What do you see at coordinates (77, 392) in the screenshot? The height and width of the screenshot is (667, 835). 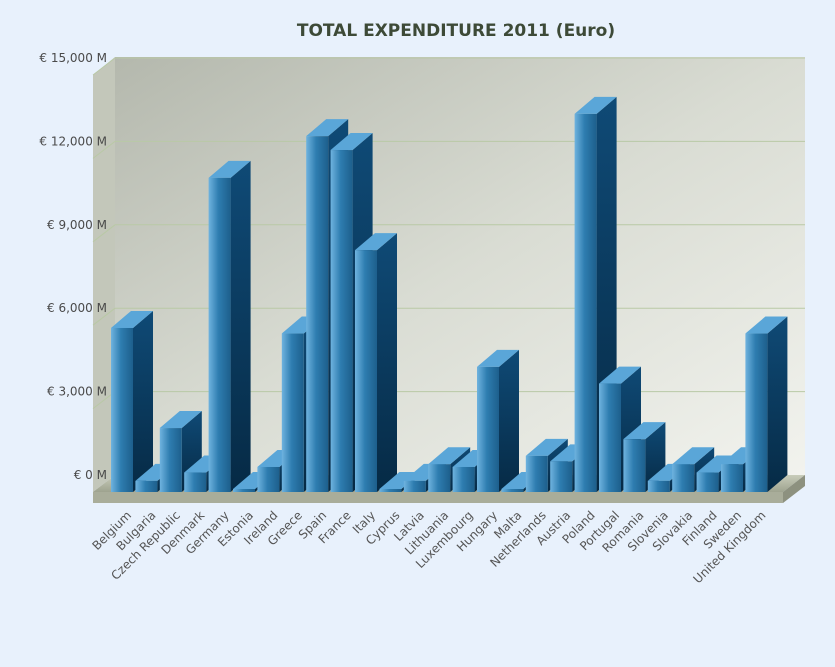 I see `y-tick-label: € 3,000 M` at bounding box center [77, 392].